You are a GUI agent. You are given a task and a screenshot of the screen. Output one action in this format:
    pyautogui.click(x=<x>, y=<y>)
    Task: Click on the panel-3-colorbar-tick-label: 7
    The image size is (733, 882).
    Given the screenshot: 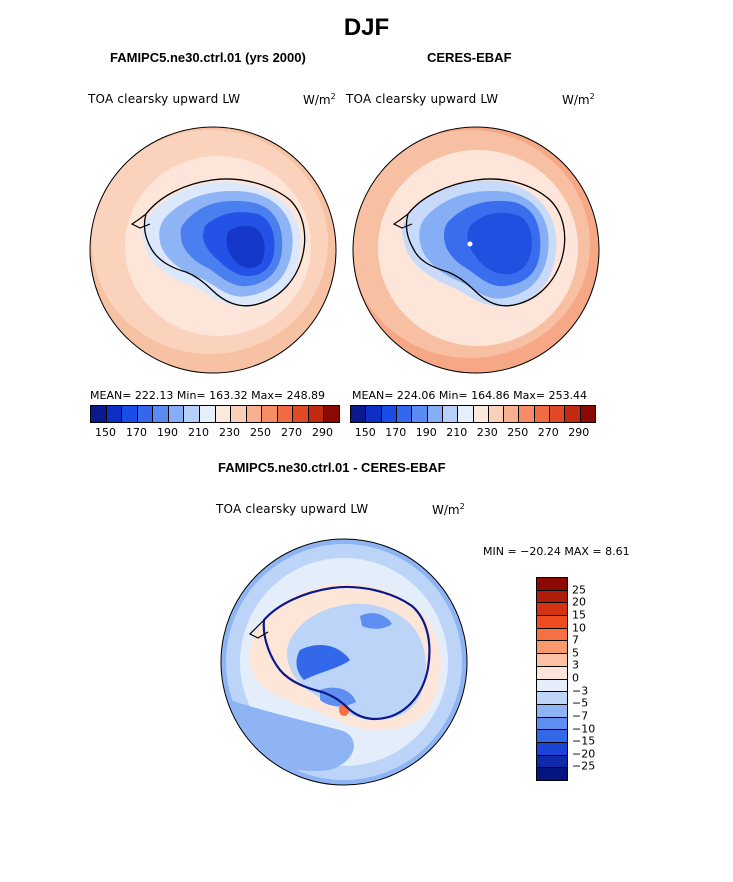 What is the action you would take?
    pyautogui.click(x=575, y=640)
    